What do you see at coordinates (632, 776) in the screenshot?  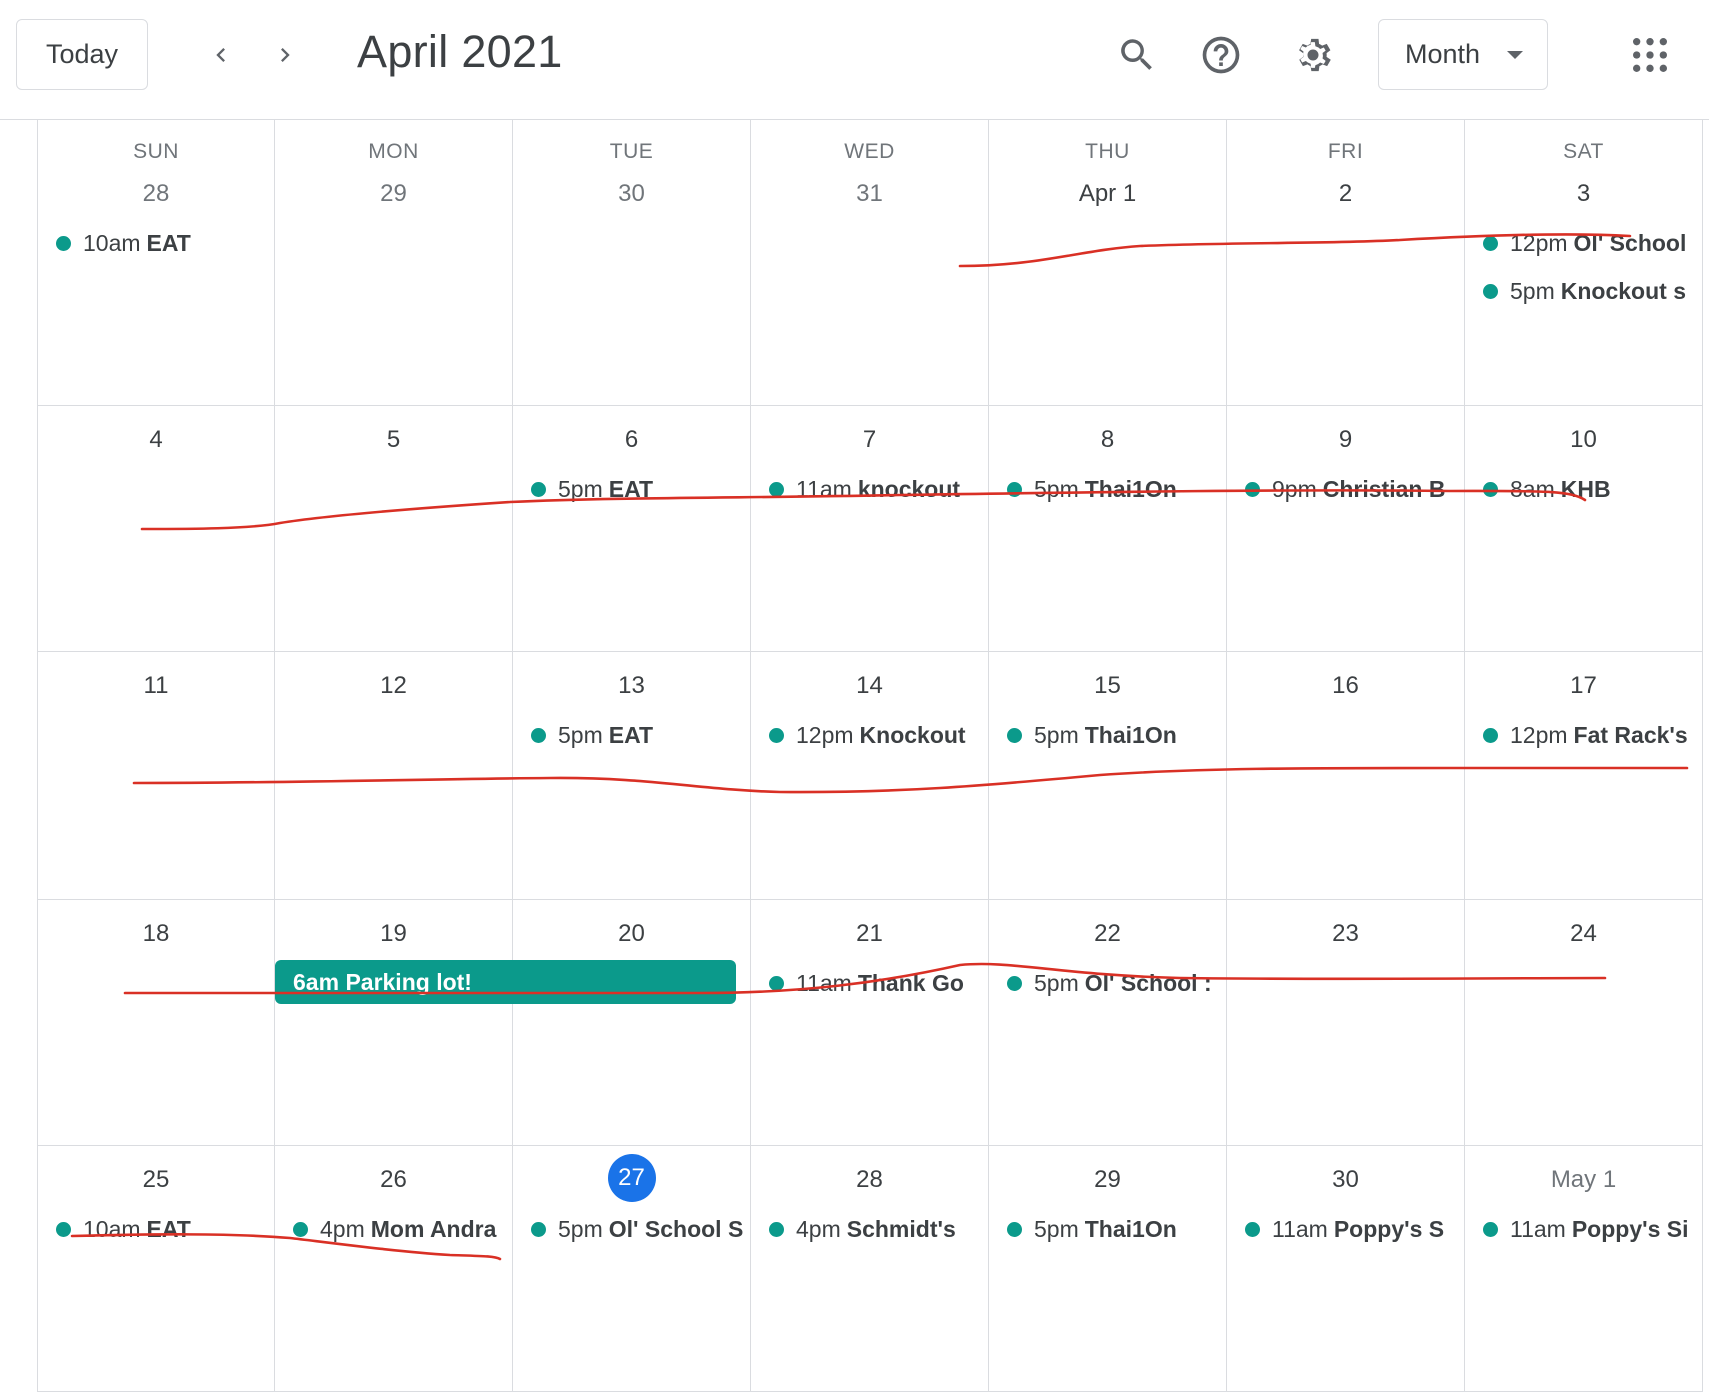 I see `day-cell: 13 5pm EAT` at bounding box center [632, 776].